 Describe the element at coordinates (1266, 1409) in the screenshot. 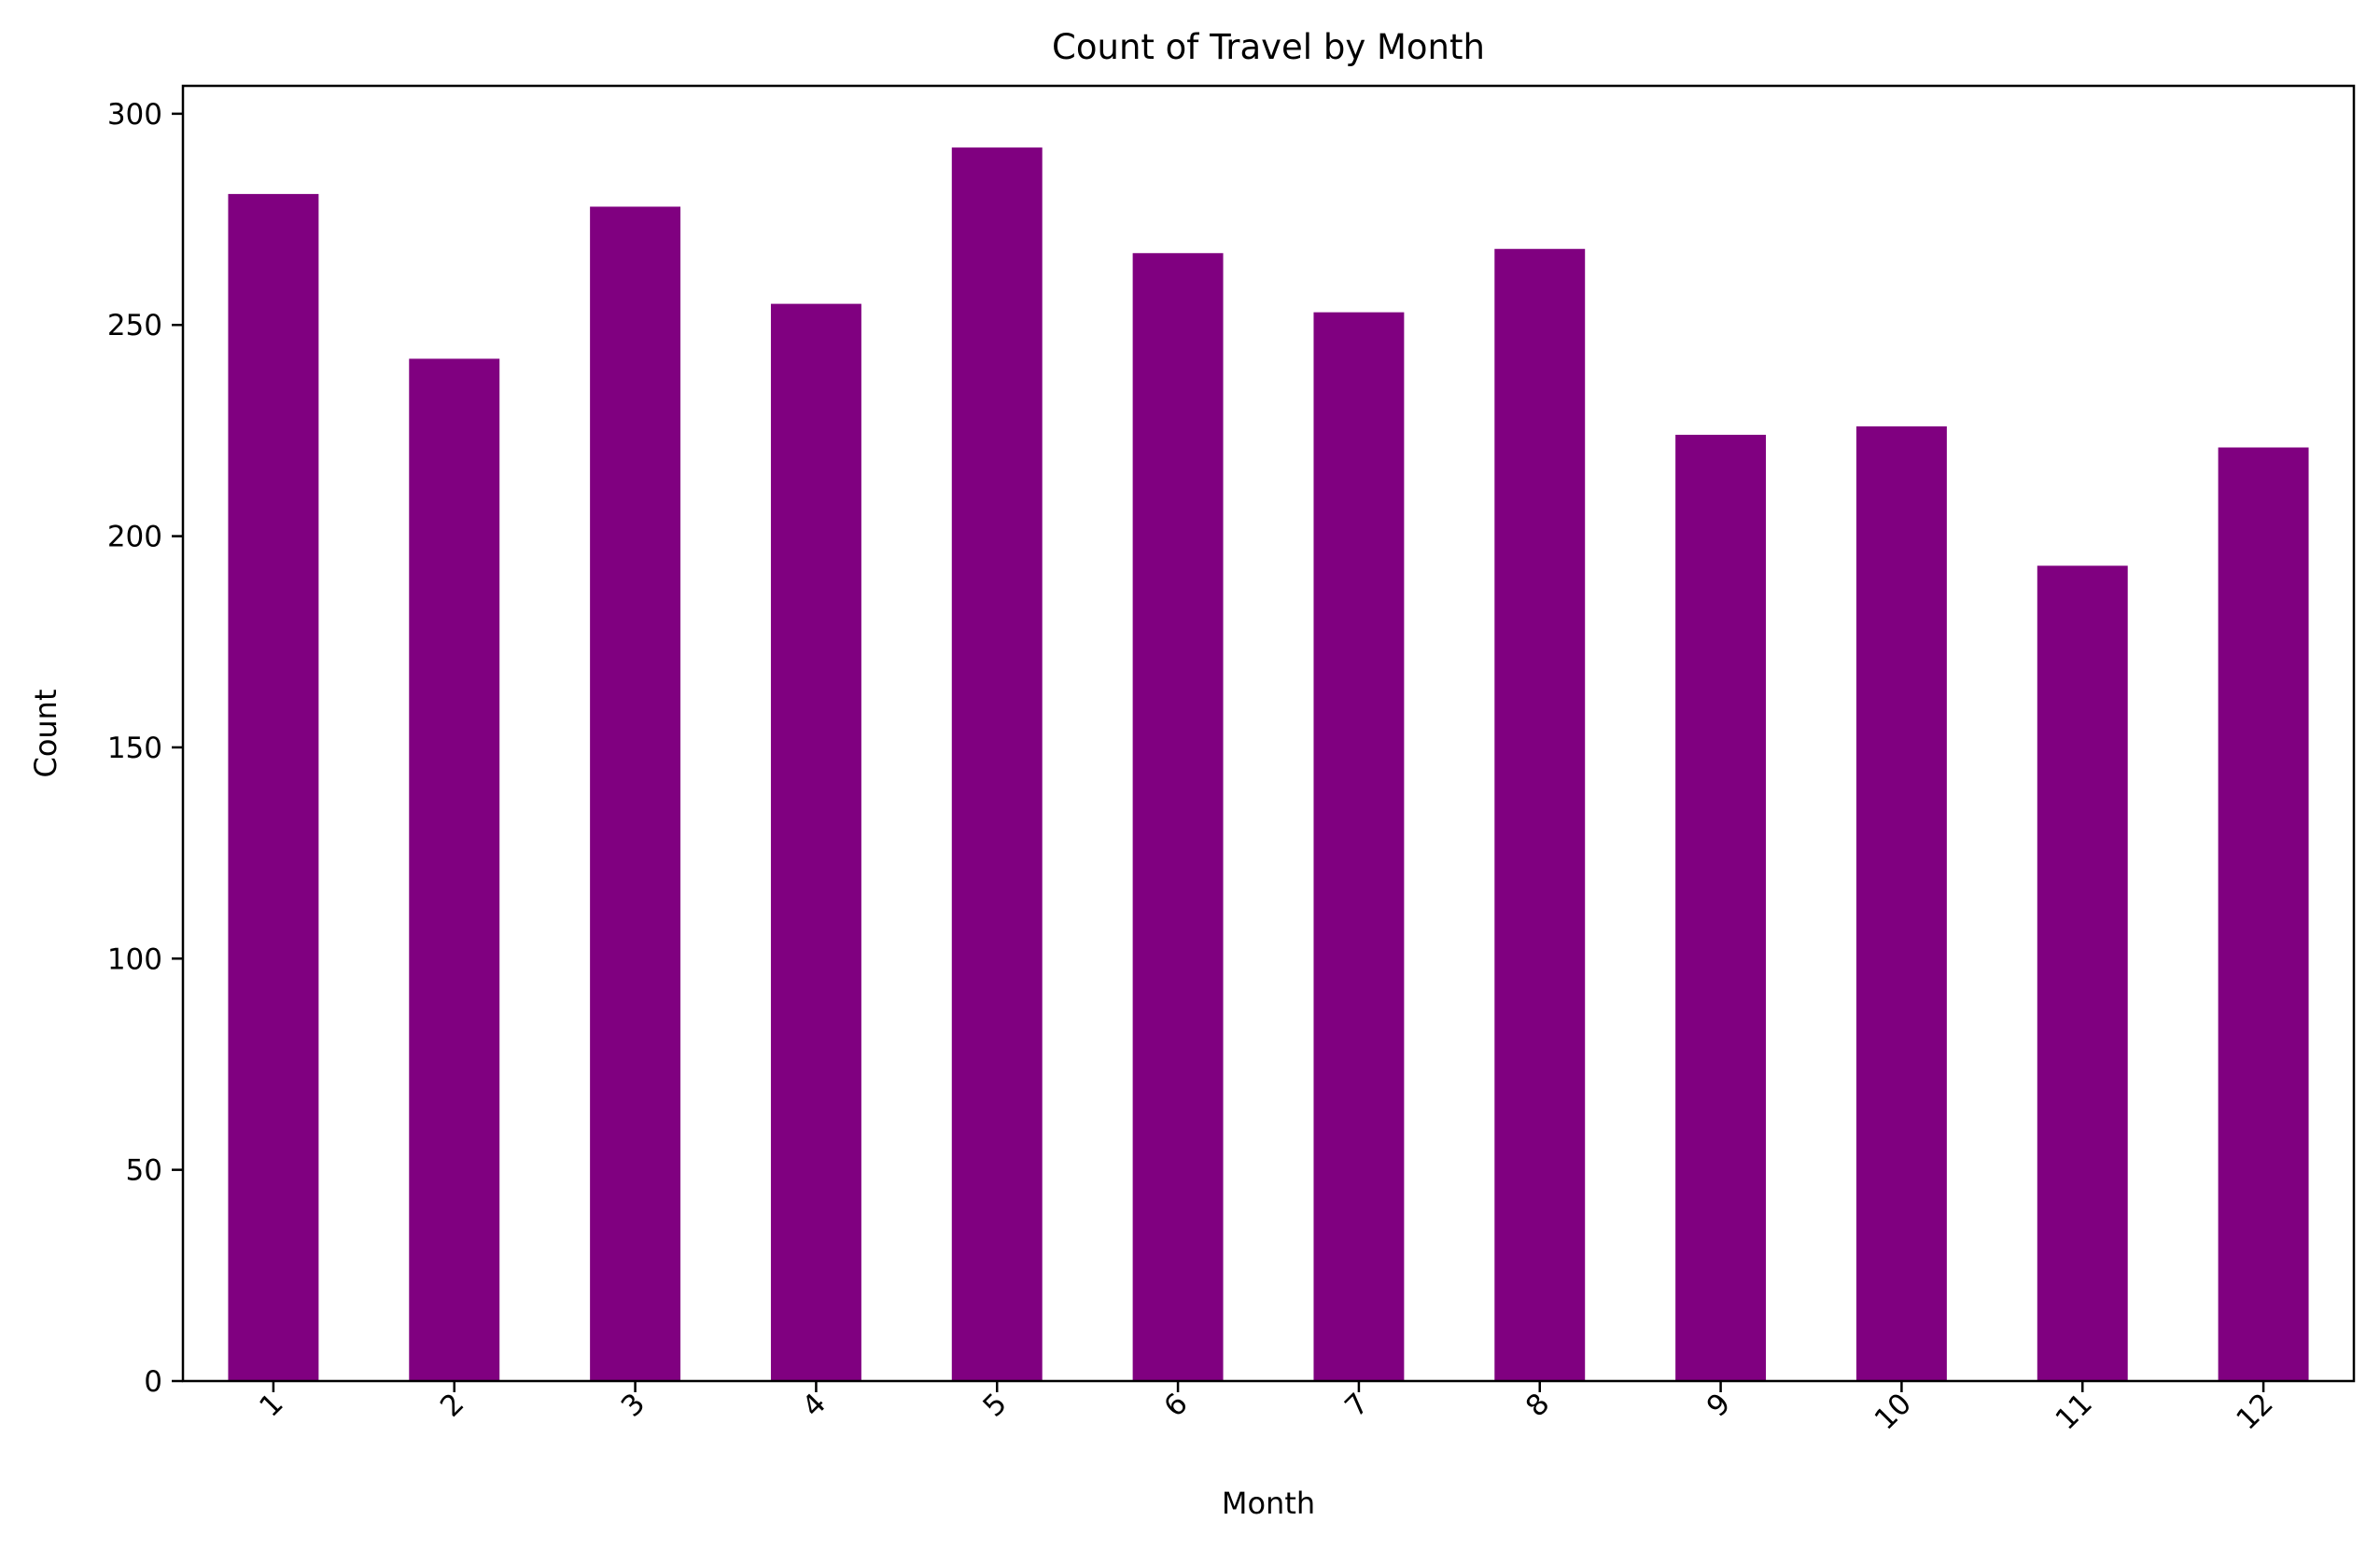

I see `x-axis: 1 2 3 4 5 6 7 8 9 10 11 12` at that location.